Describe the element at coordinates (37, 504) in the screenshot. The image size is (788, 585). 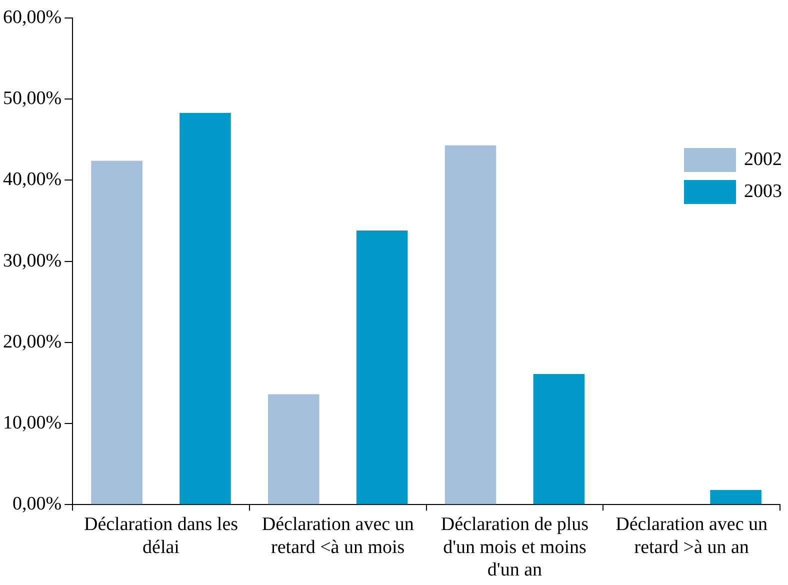
I see `y-tick-label: 0,00%` at that location.